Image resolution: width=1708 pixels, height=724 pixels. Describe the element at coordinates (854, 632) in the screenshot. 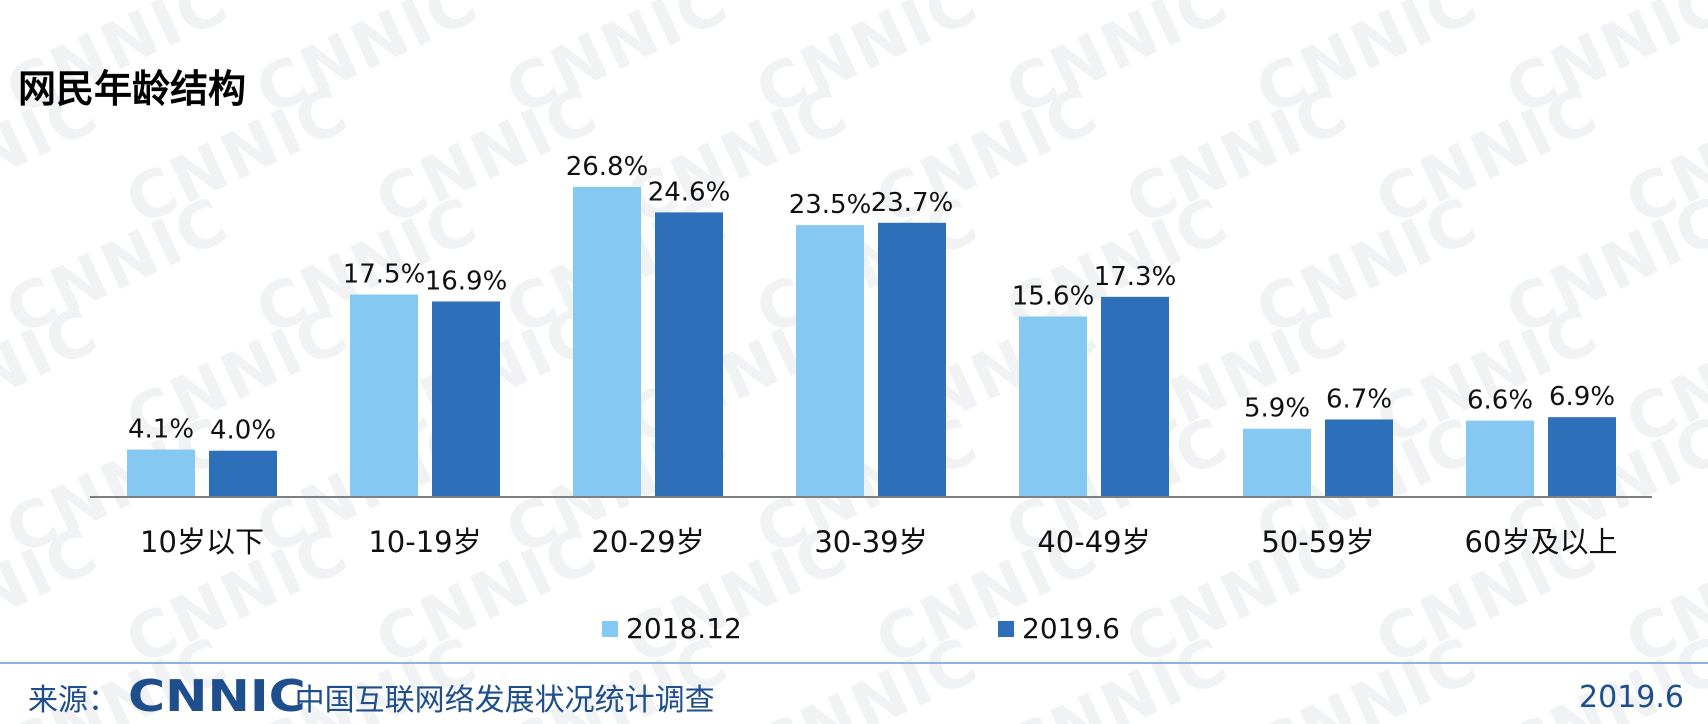

I see `legend: 2018.12 2019.6` at that location.